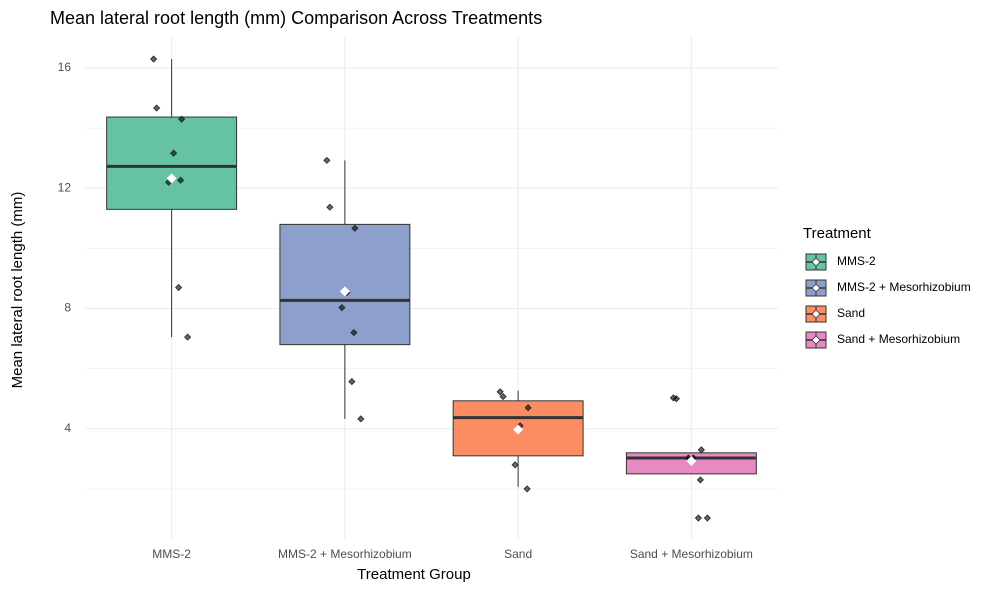 The image size is (1000, 591). Describe the element at coordinates (17, 290) in the screenshot. I see `y-axis-label: Mean lateral root length (mm)` at that location.